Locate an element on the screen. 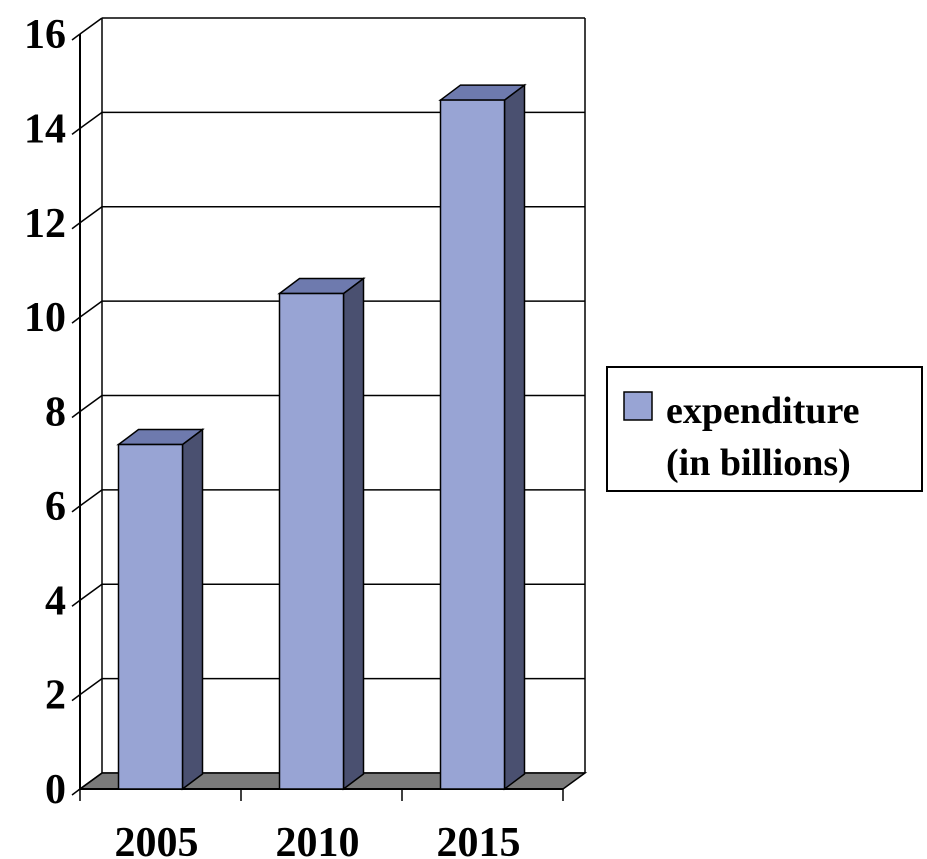  x-category-label: 2010 is located at coordinates (318, 839).